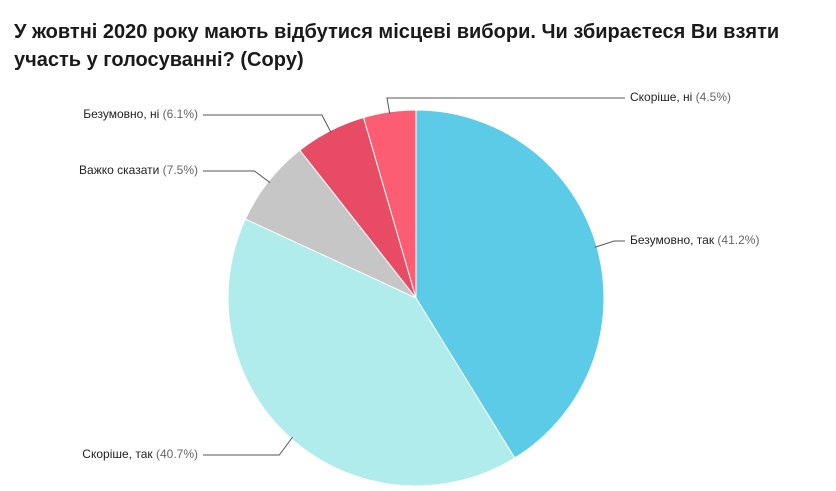 This screenshot has height=491, width=836. Describe the element at coordinates (121, 114) in the screenshot. I see `slice-name: Безумовно, ні` at that location.